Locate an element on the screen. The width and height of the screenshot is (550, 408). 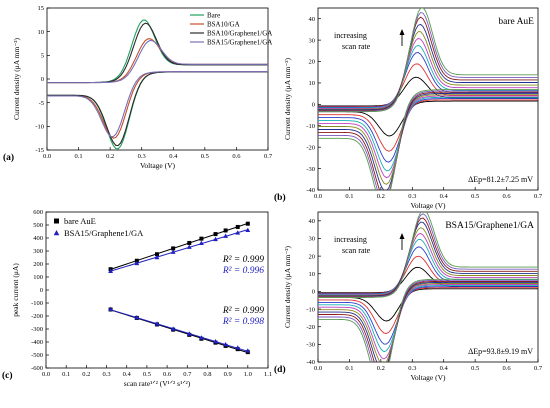
annotation-line-2: scan rate is located at coordinates (356, 250).